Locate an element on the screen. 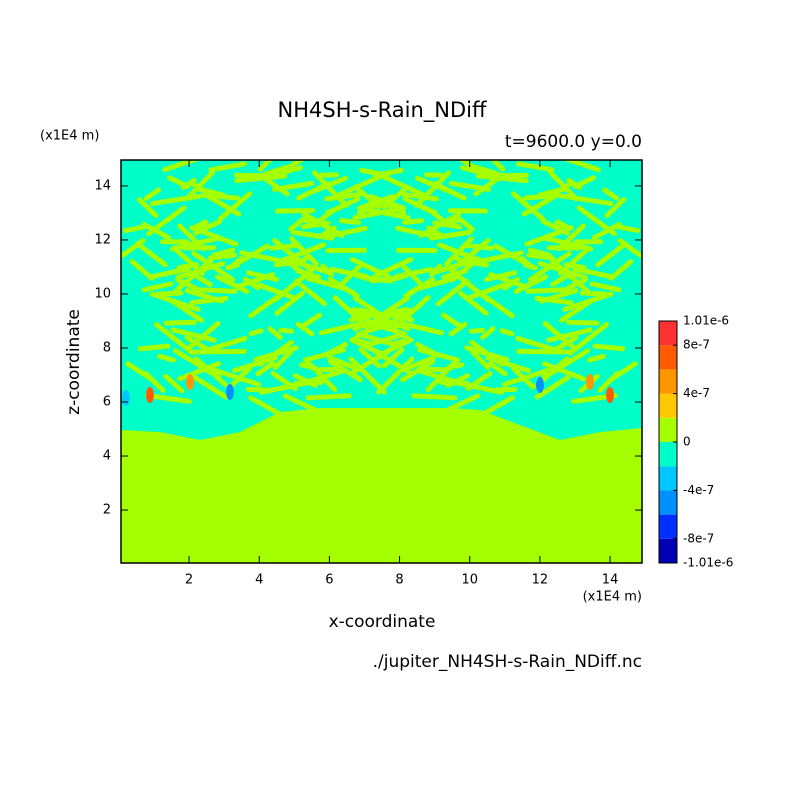 The height and width of the screenshot is (804, 804). y-tick-label: 10 is located at coordinates (102, 293).